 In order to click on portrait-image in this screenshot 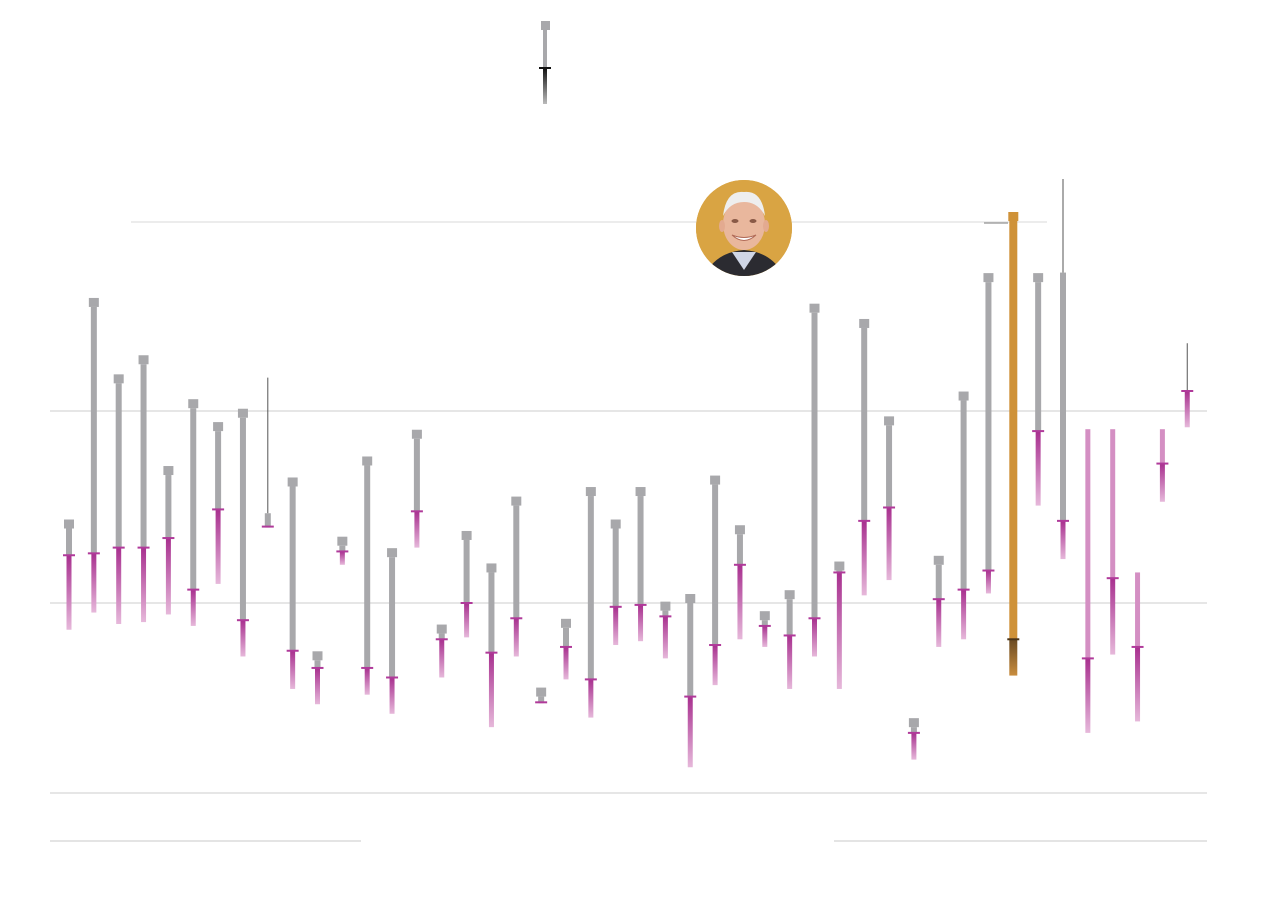, I will do `click(744, 228)`.